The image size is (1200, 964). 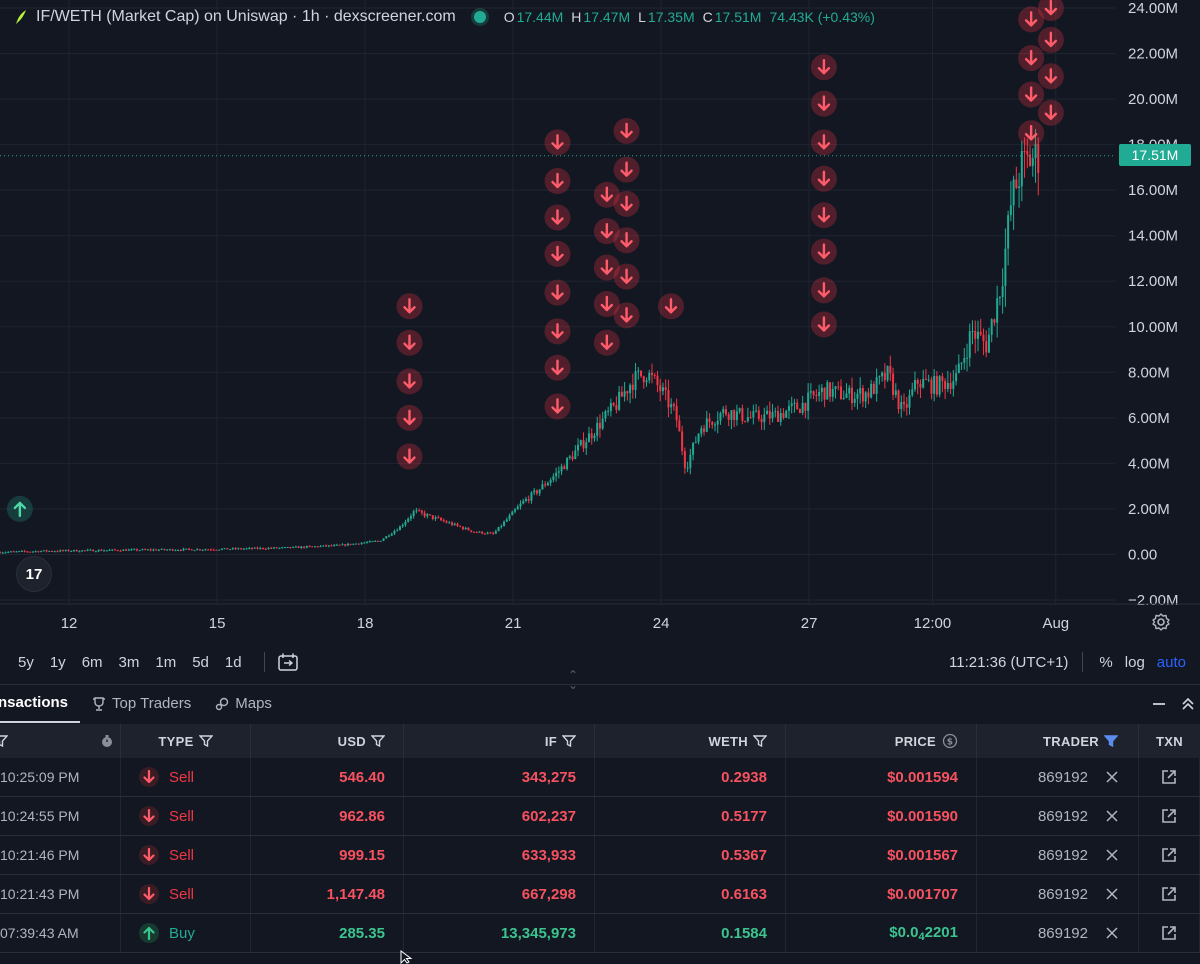 What do you see at coordinates (166, 662) in the screenshot?
I see `range-button-1m: 1m` at bounding box center [166, 662].